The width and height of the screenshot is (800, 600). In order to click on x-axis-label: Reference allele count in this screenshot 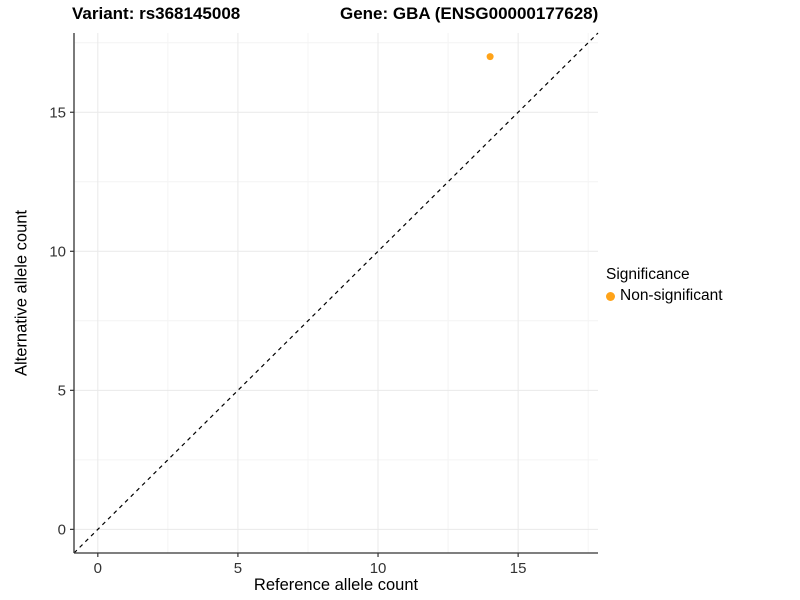, I will do `click(336, 585)`.